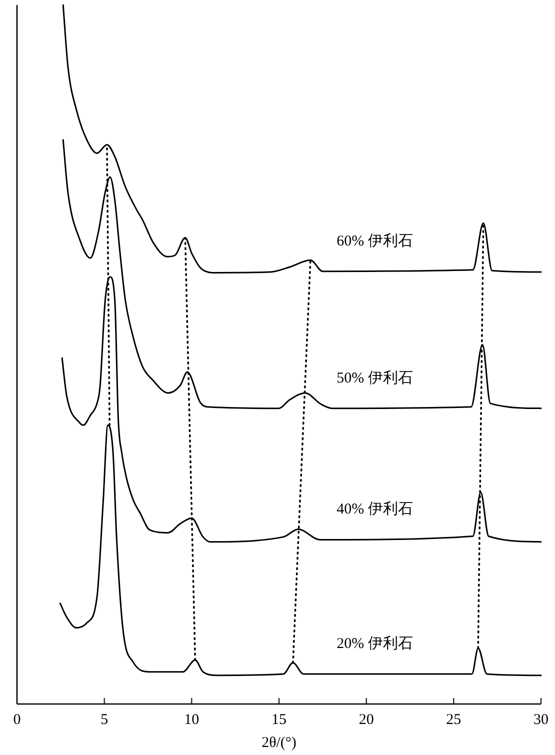  What do you see at coordinates (454, 720) in the screenshot?
I see `xtick: 25` at bounding box center [454, 720].